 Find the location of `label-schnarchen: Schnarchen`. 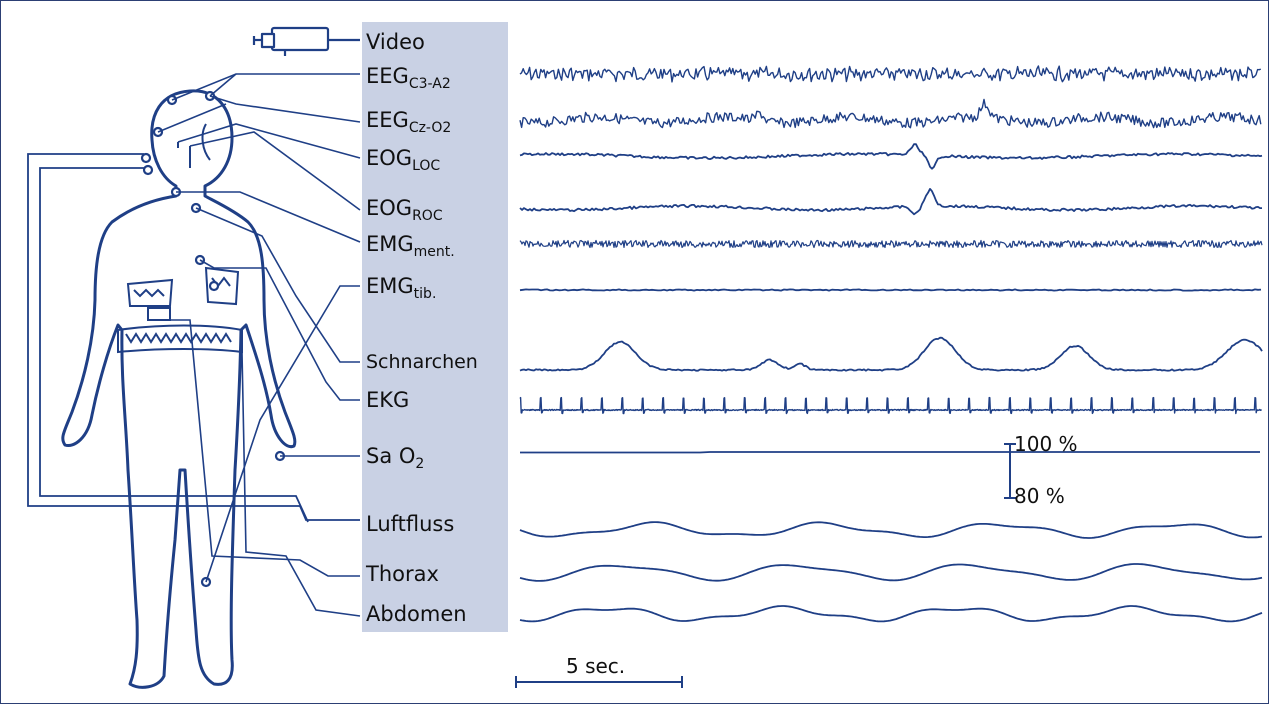

label-schnarchen: Schnarchen is located at coordinates (422, 362).